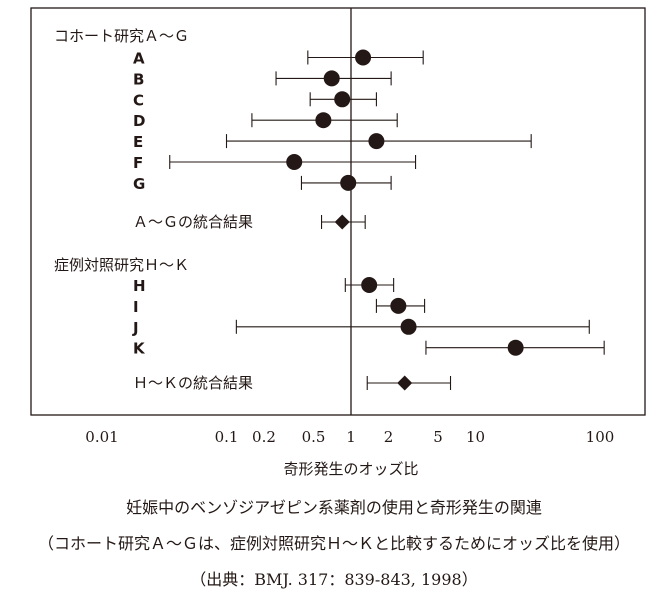 This screenshot has height=596, width=668. Describe the element at coordinates (138, 100) in the screenshot. I see `study-label: C` at that location.